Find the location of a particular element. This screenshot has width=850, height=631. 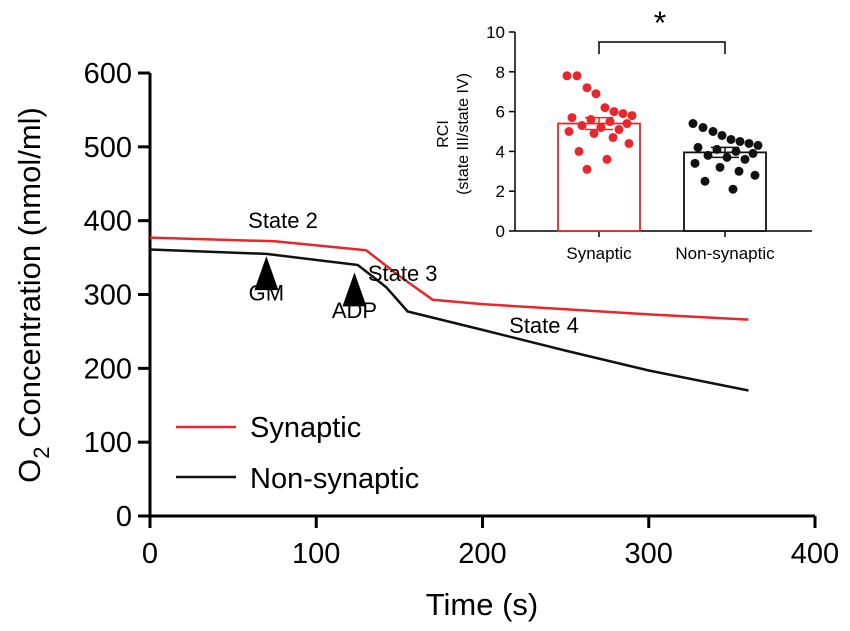

annotation-gm: GM is located at coordinates (266, 292).